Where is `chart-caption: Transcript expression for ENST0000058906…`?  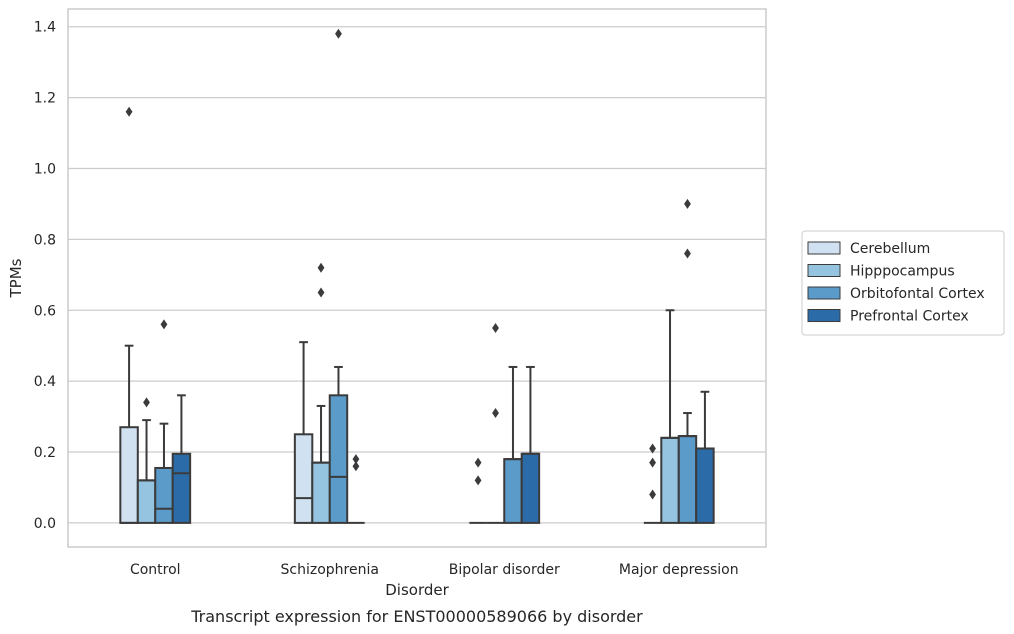 chart-caption: Transcript expression for ENST0000058906… is located at coordinates (416, 616).